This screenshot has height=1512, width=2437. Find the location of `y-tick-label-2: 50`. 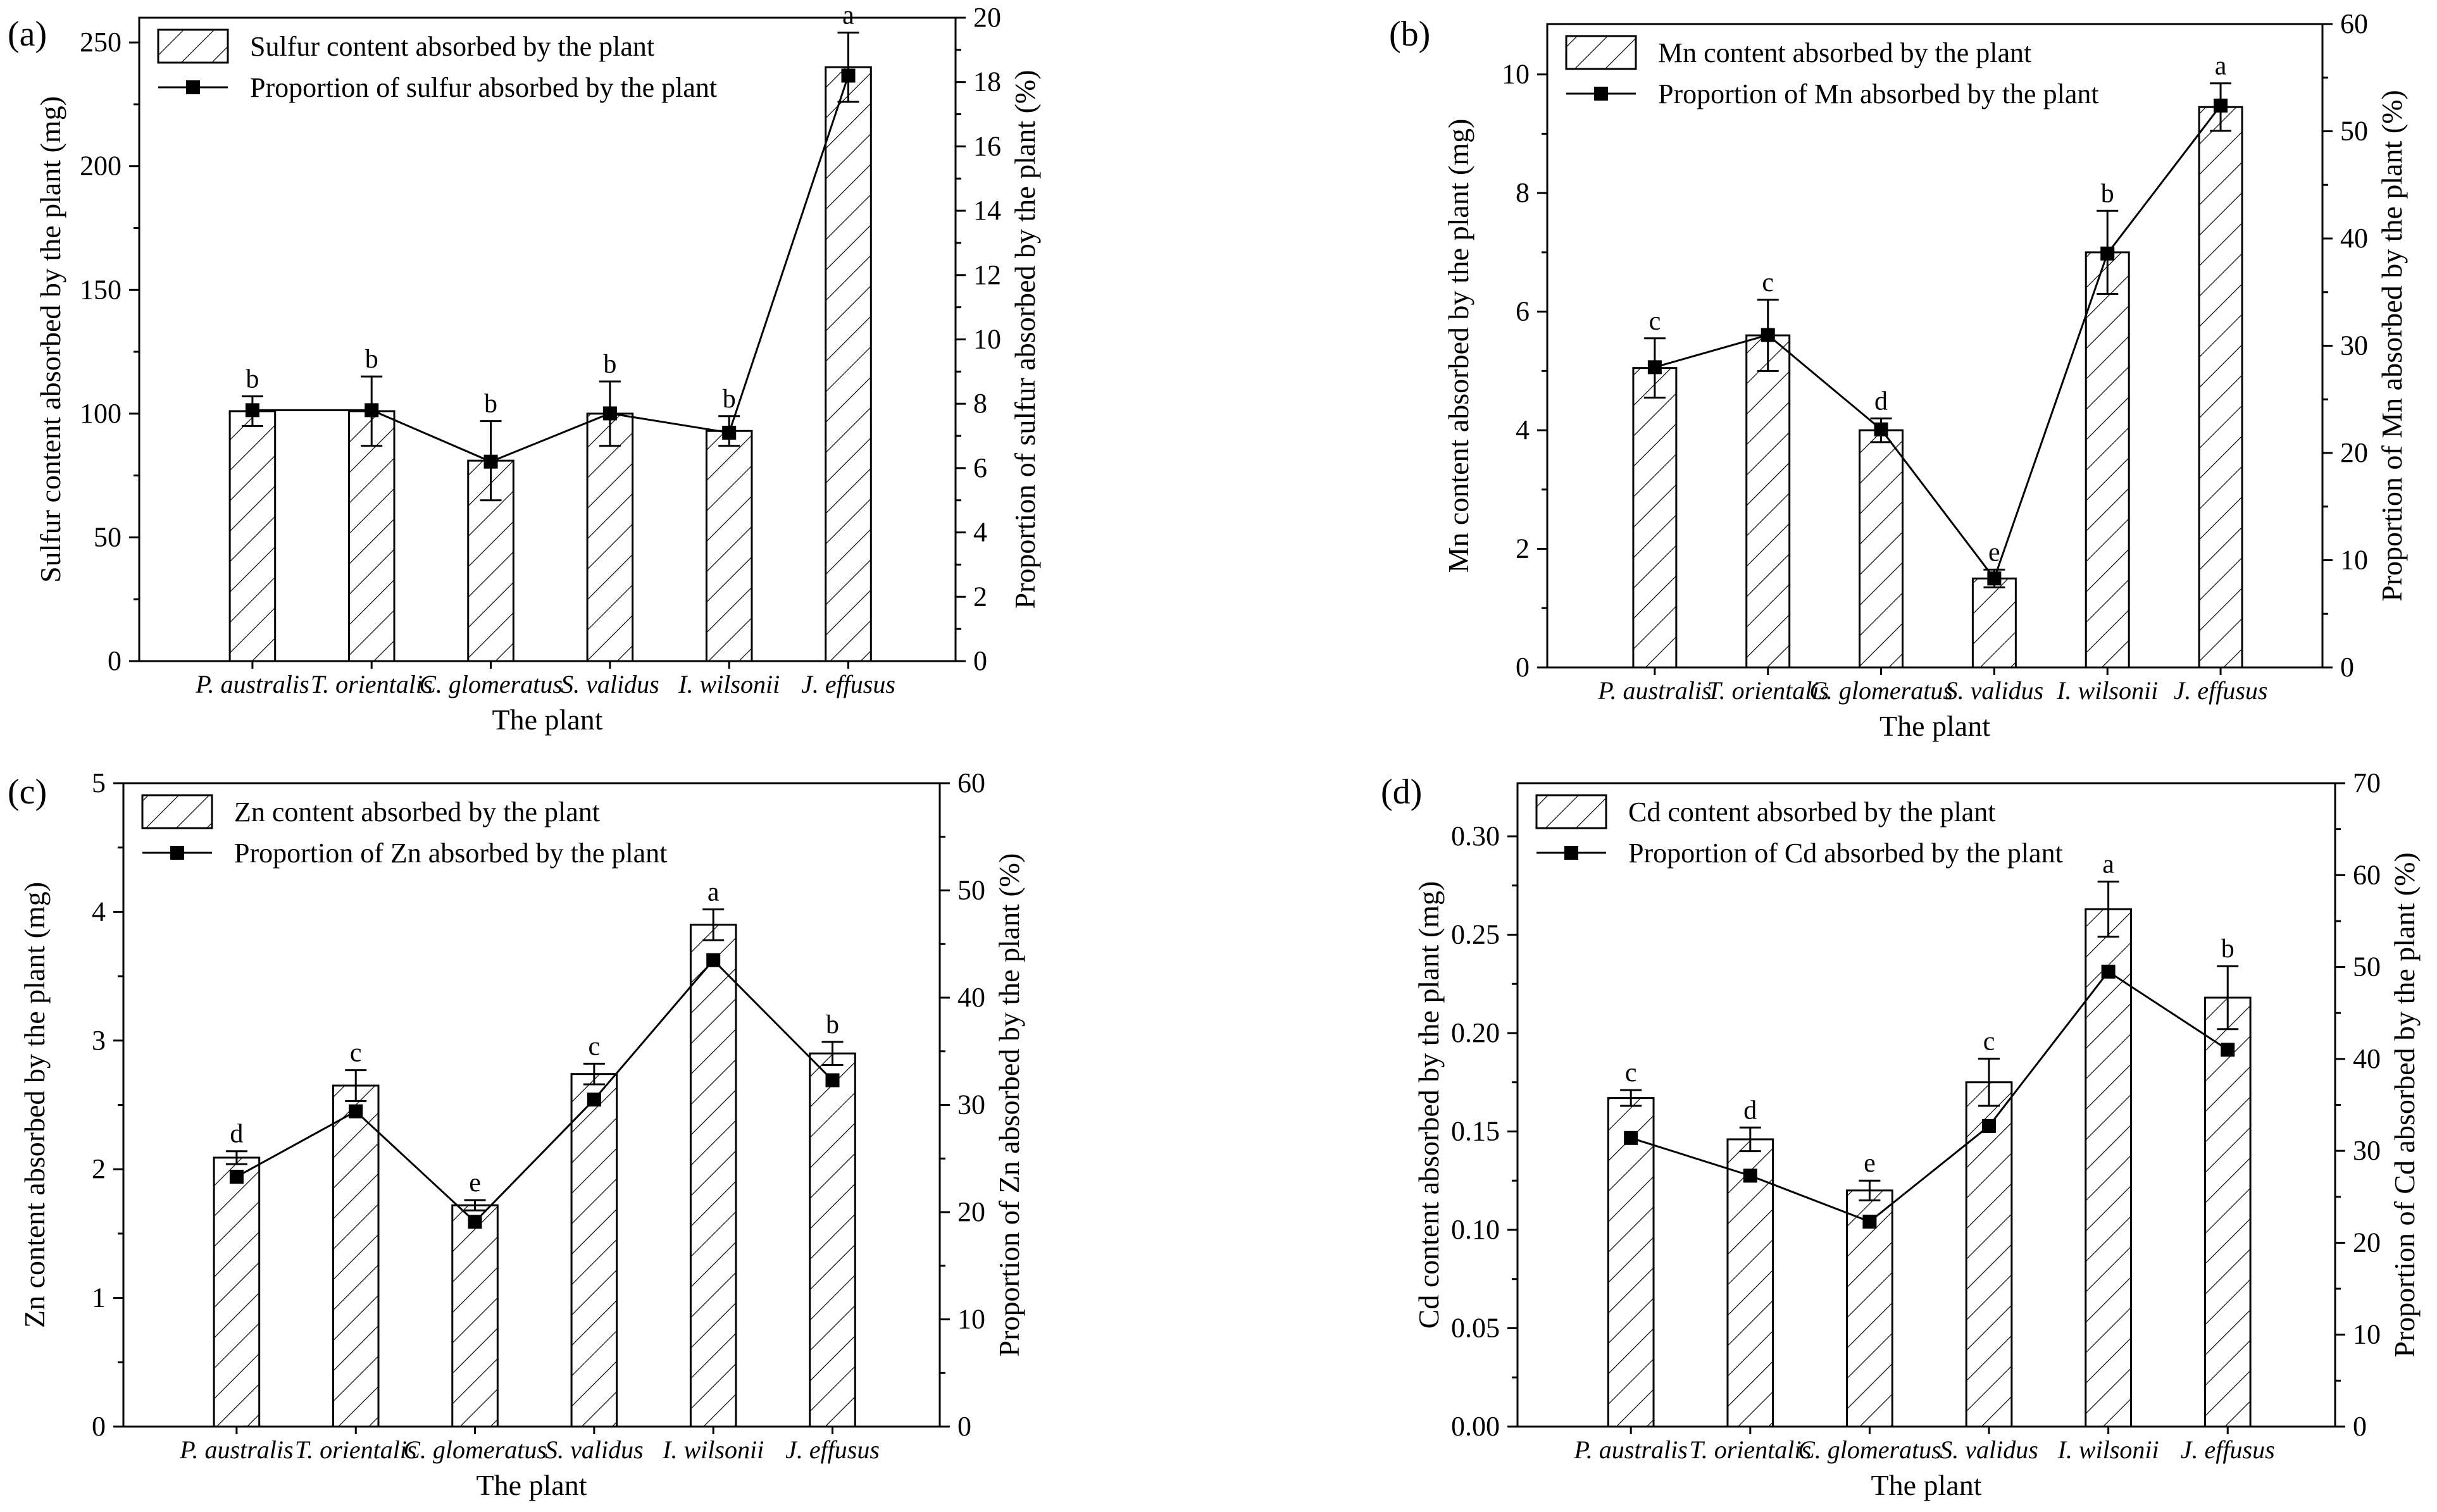

y-tick-label-2: 50 is located at coordinates (108, 536).